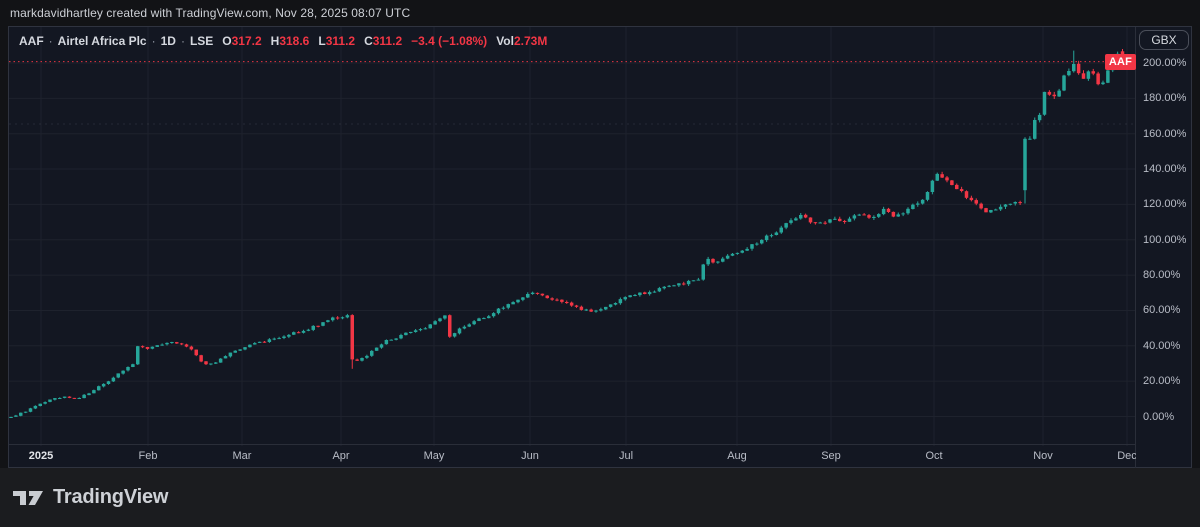 The width and height of the screenshot is (1200, 527). What do you see at coordinates (1162, 381) in the screenshot?
I see `price-tick-label: 20.00%` at bounding box center [1162, 381].